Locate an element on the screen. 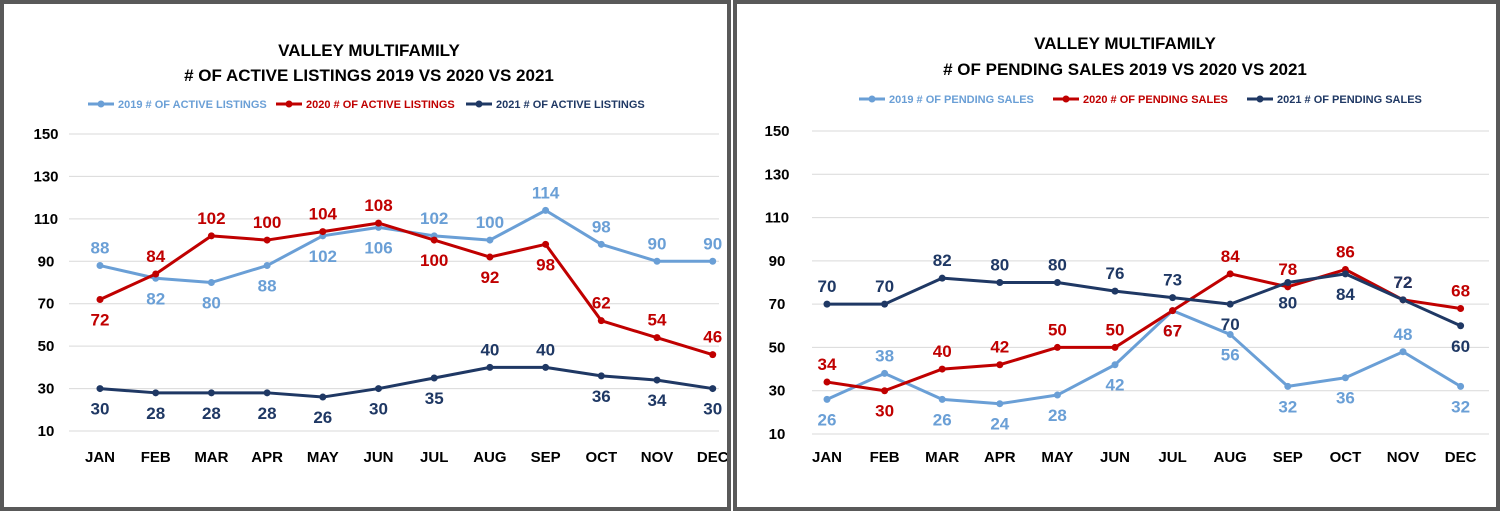 Image resolution: width=1500 pixels, height=511 pixels. pending-x-tick-label: FEB is located at coordinates (885, 457).